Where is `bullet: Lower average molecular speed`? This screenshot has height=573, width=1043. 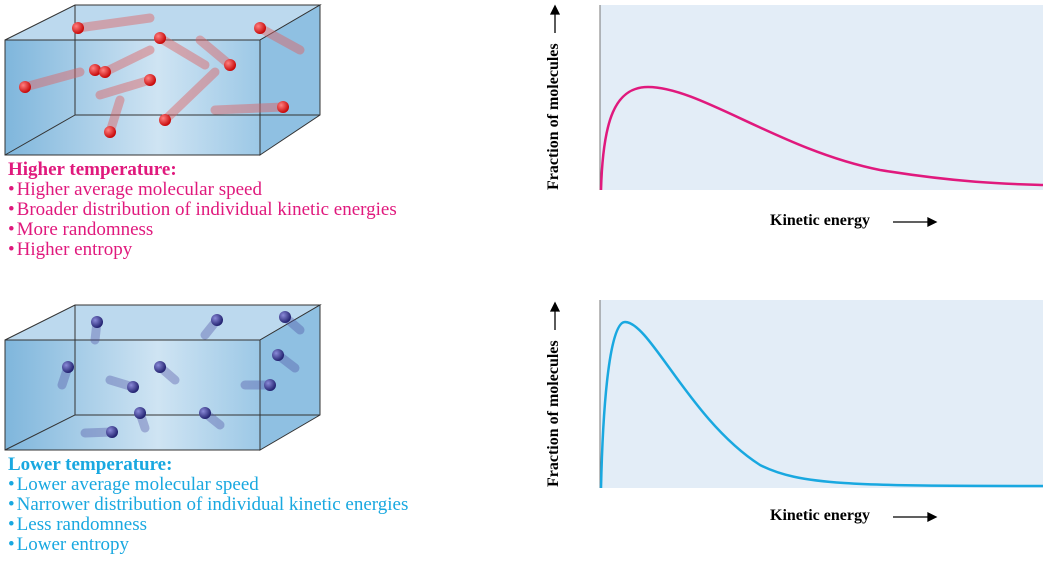
bullet: Lower average molecular speed is located at coordinates (213, 485).